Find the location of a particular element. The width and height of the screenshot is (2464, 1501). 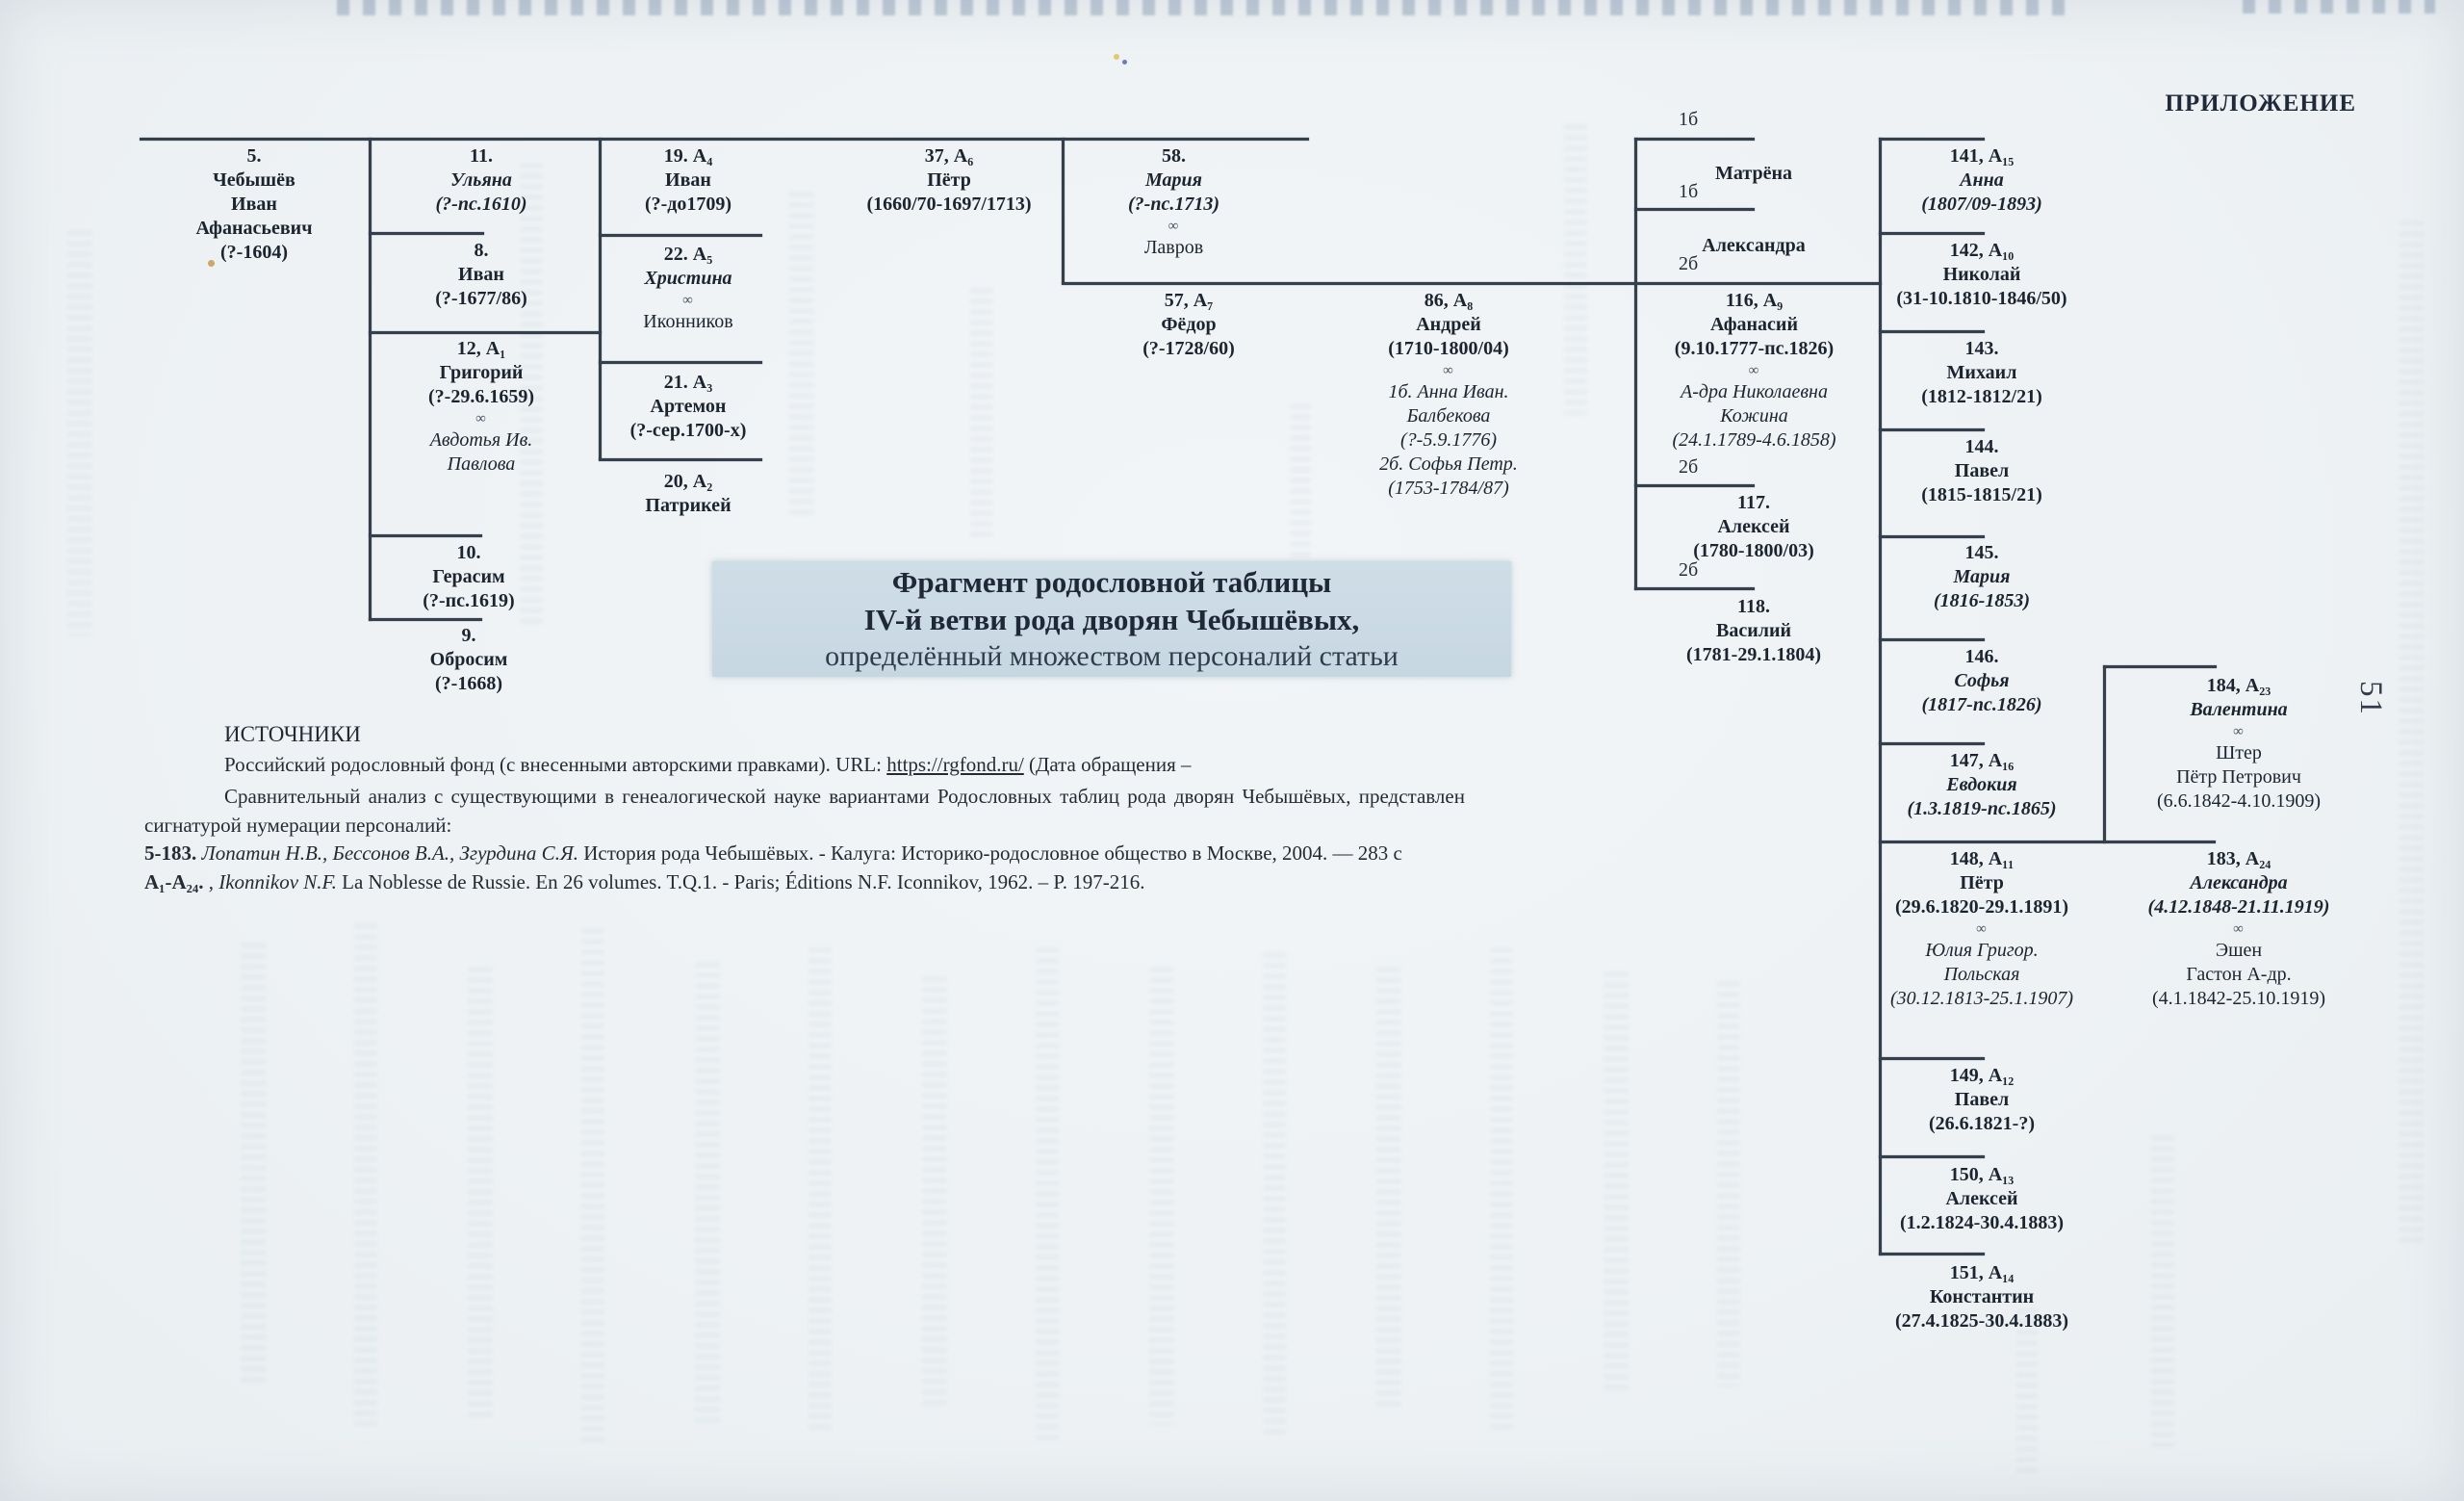

person-text-line: 2б. Софья Петр. is located at coordinates (1448, 464).